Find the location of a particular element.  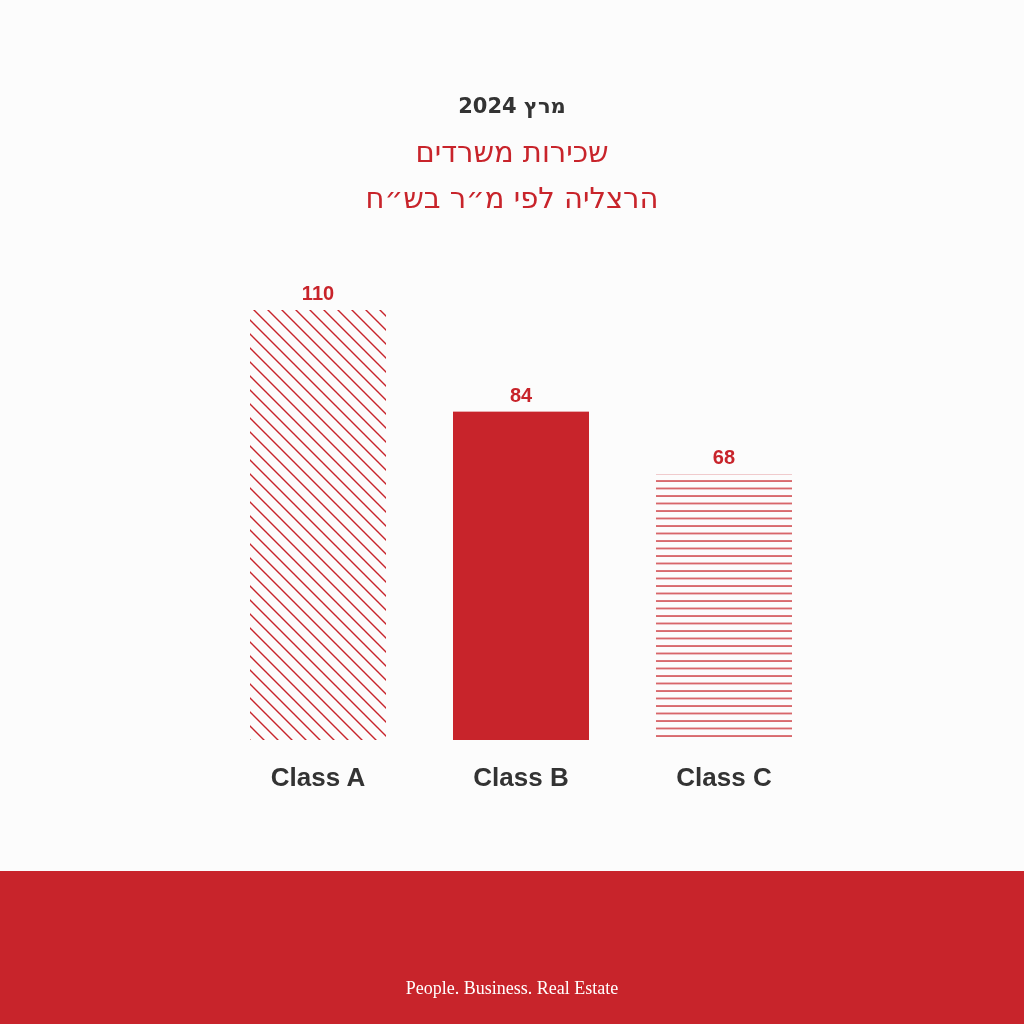

data-label: 84 is located at coordinates (521, 394).